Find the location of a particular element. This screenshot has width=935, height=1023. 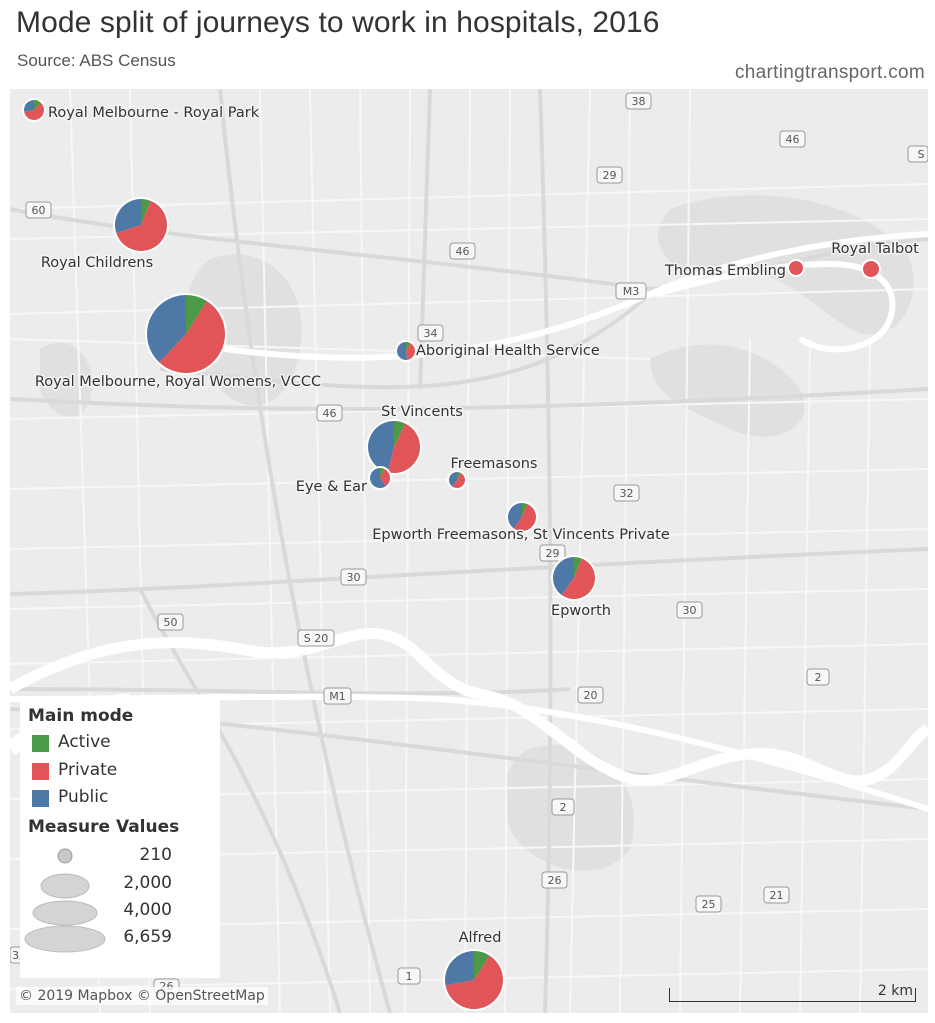

road-shield: S is located at coordinates (917, 154).